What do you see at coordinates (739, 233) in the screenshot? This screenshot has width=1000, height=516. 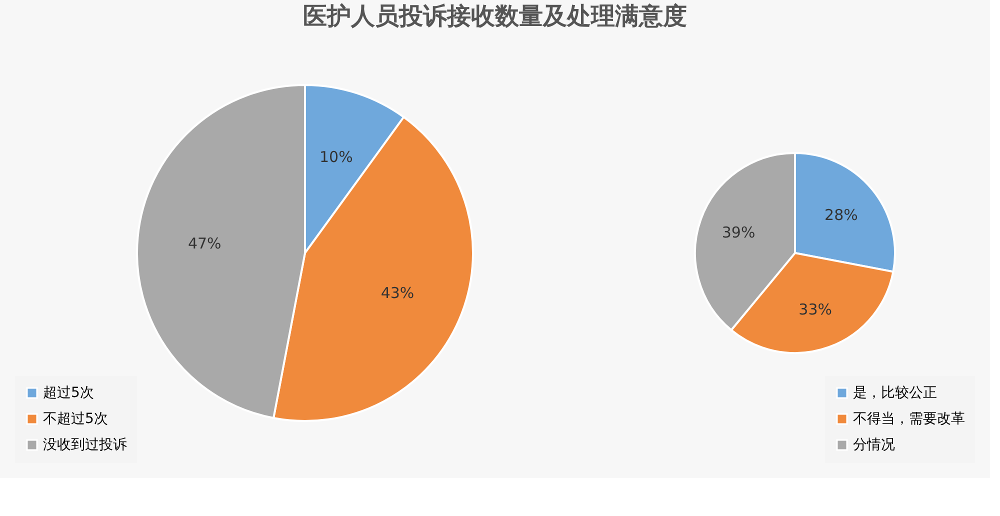 I see `data-label: 39%` at bounding box center [739, 233].